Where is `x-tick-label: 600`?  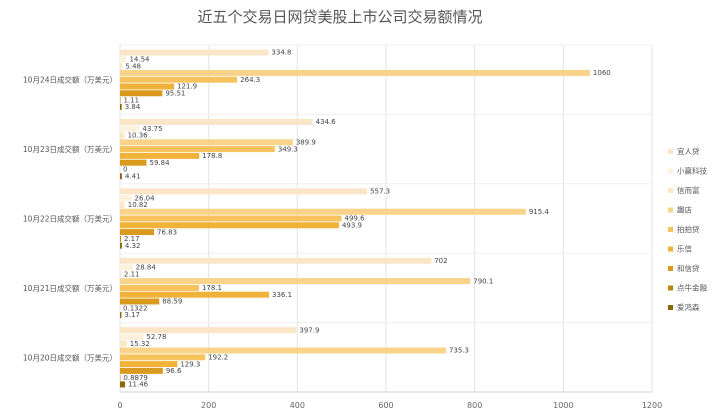 x-tick-label: 600 is located at coordinates (385, 405).